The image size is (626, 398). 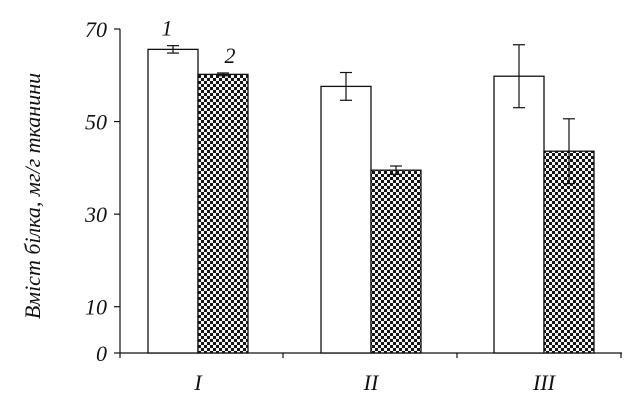 I want to click on y-tick-label: 30, so click(x=95, y=214).